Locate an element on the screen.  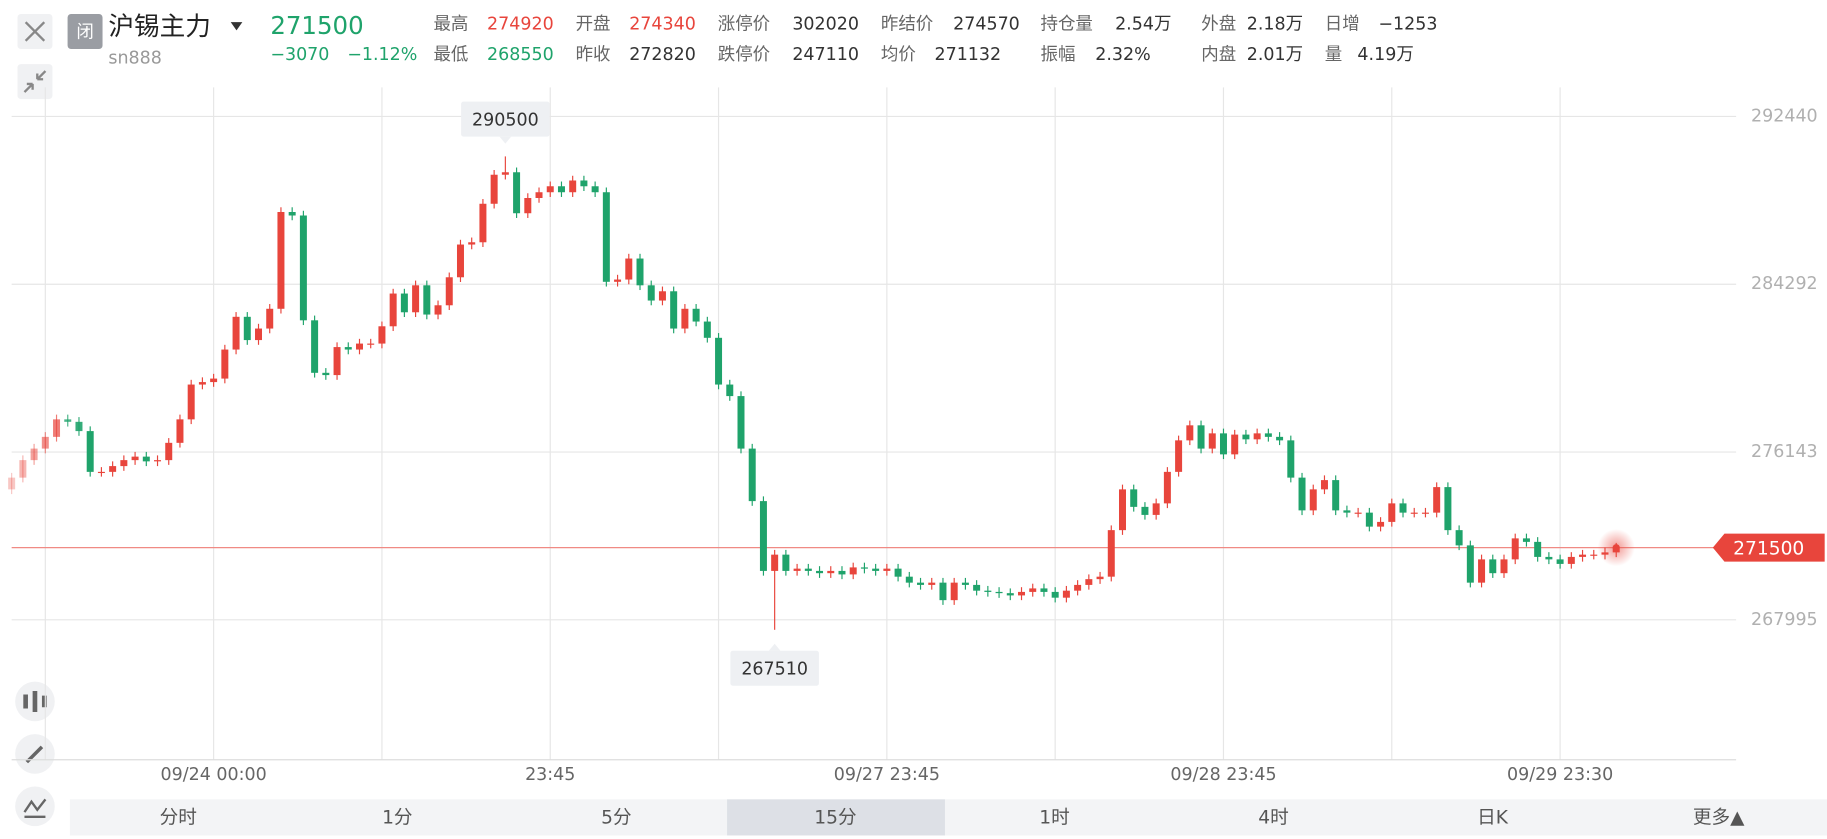
tool-candles-icon is located at coordinates (35, 701).